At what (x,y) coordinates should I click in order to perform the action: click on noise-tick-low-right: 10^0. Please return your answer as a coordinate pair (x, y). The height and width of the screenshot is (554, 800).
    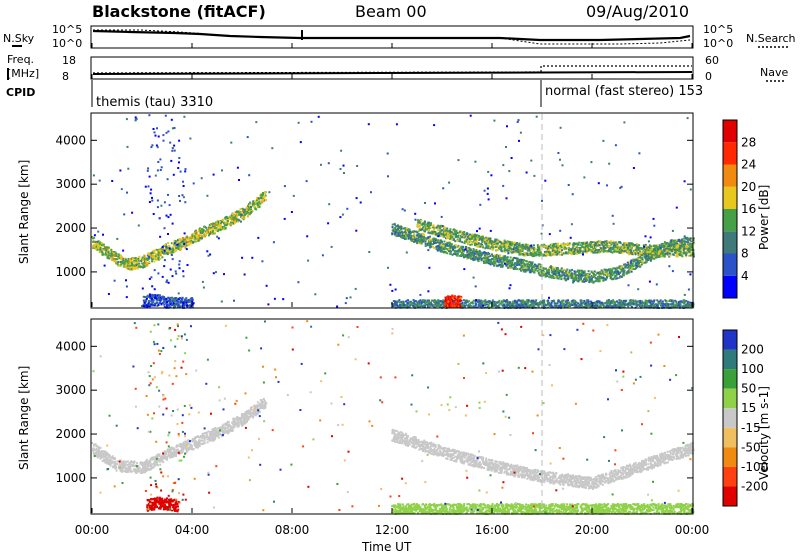
    Looking at the image, I should click on (718, 43).